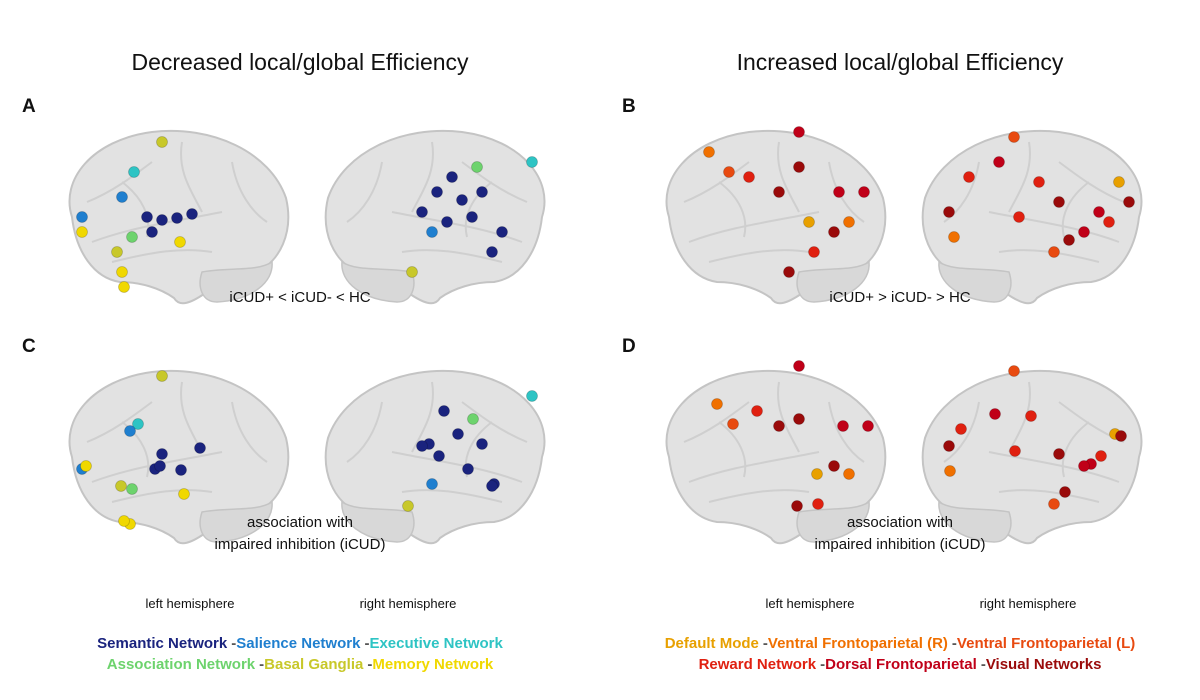 The width and height of the screenshot is (1200, 700). I want to click on panel-caption: iCUD+ < iCUD- < HC, so click(299, 297).